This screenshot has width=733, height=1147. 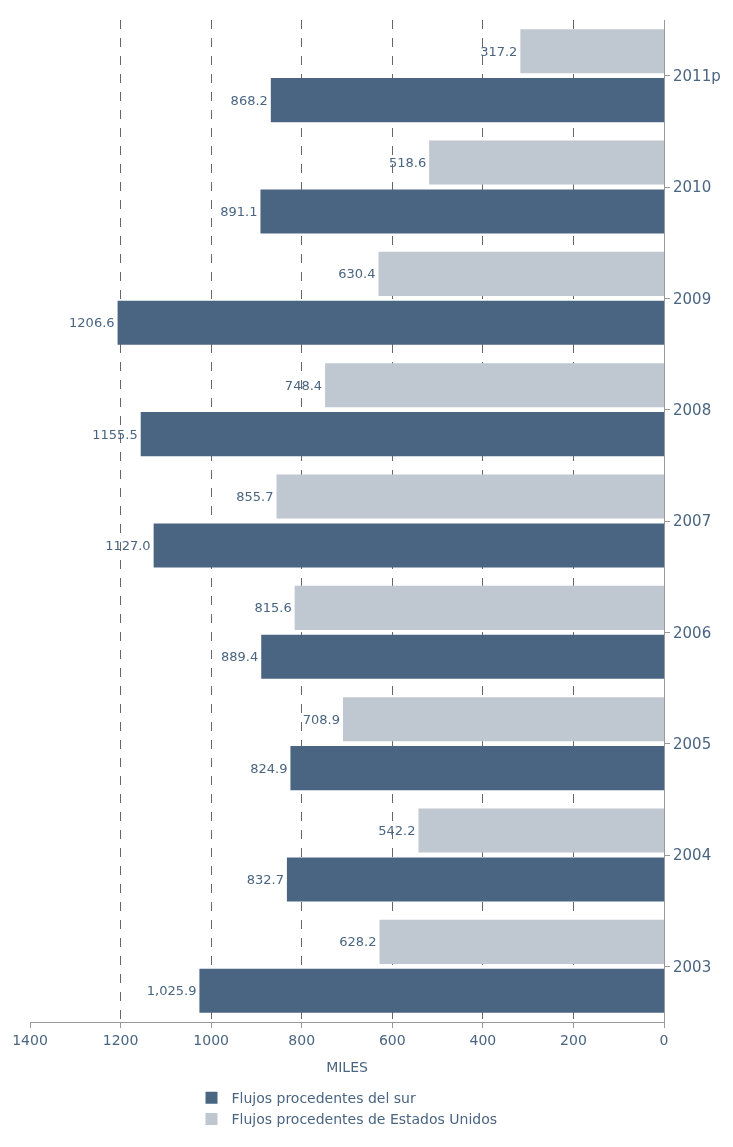 I want to click on y-tick-label: 2005, so click(x=692, y=743).